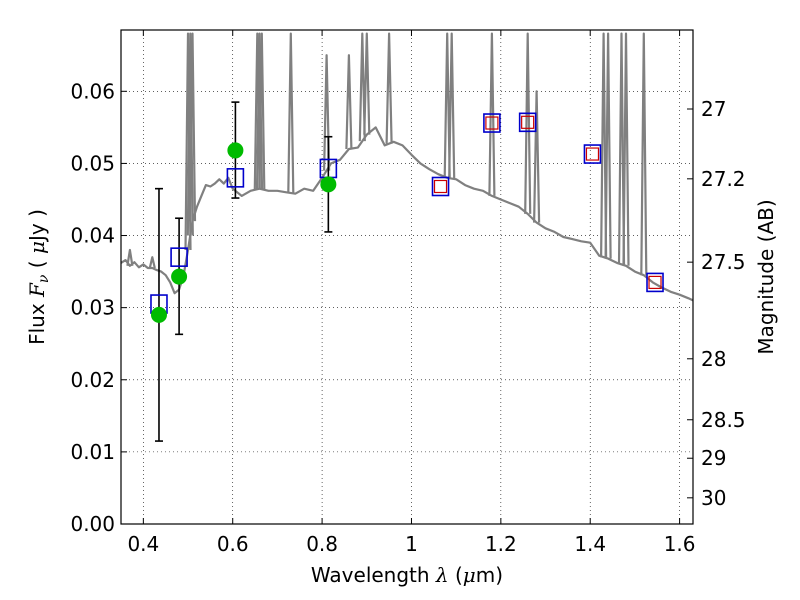 The height and width of the screenshot is (600, 800). I want to click on y-axis-label-unit-open: (, so click(37, 264).